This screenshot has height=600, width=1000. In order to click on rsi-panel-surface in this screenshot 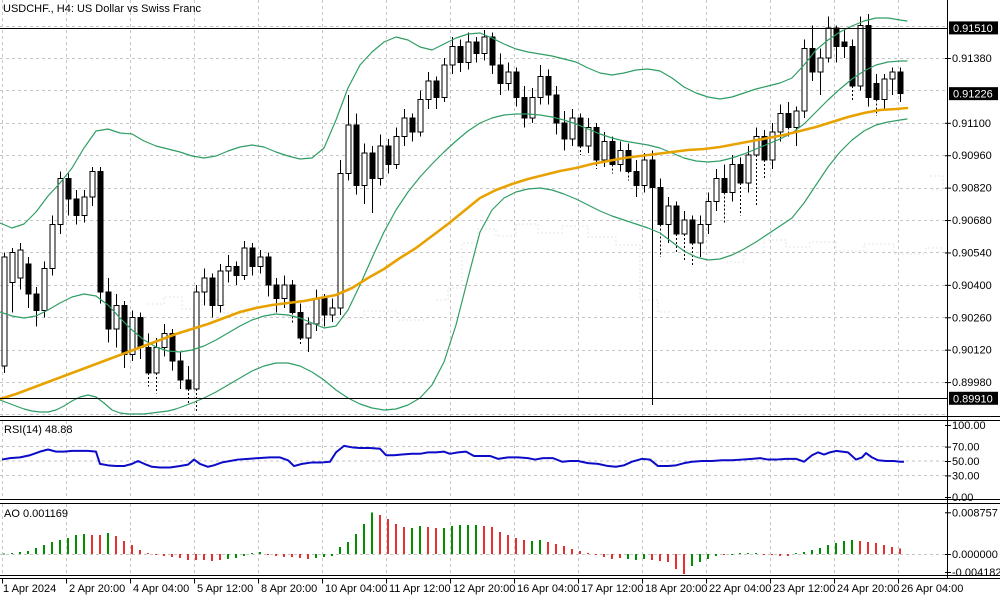, I will do `click(473, 460)`.